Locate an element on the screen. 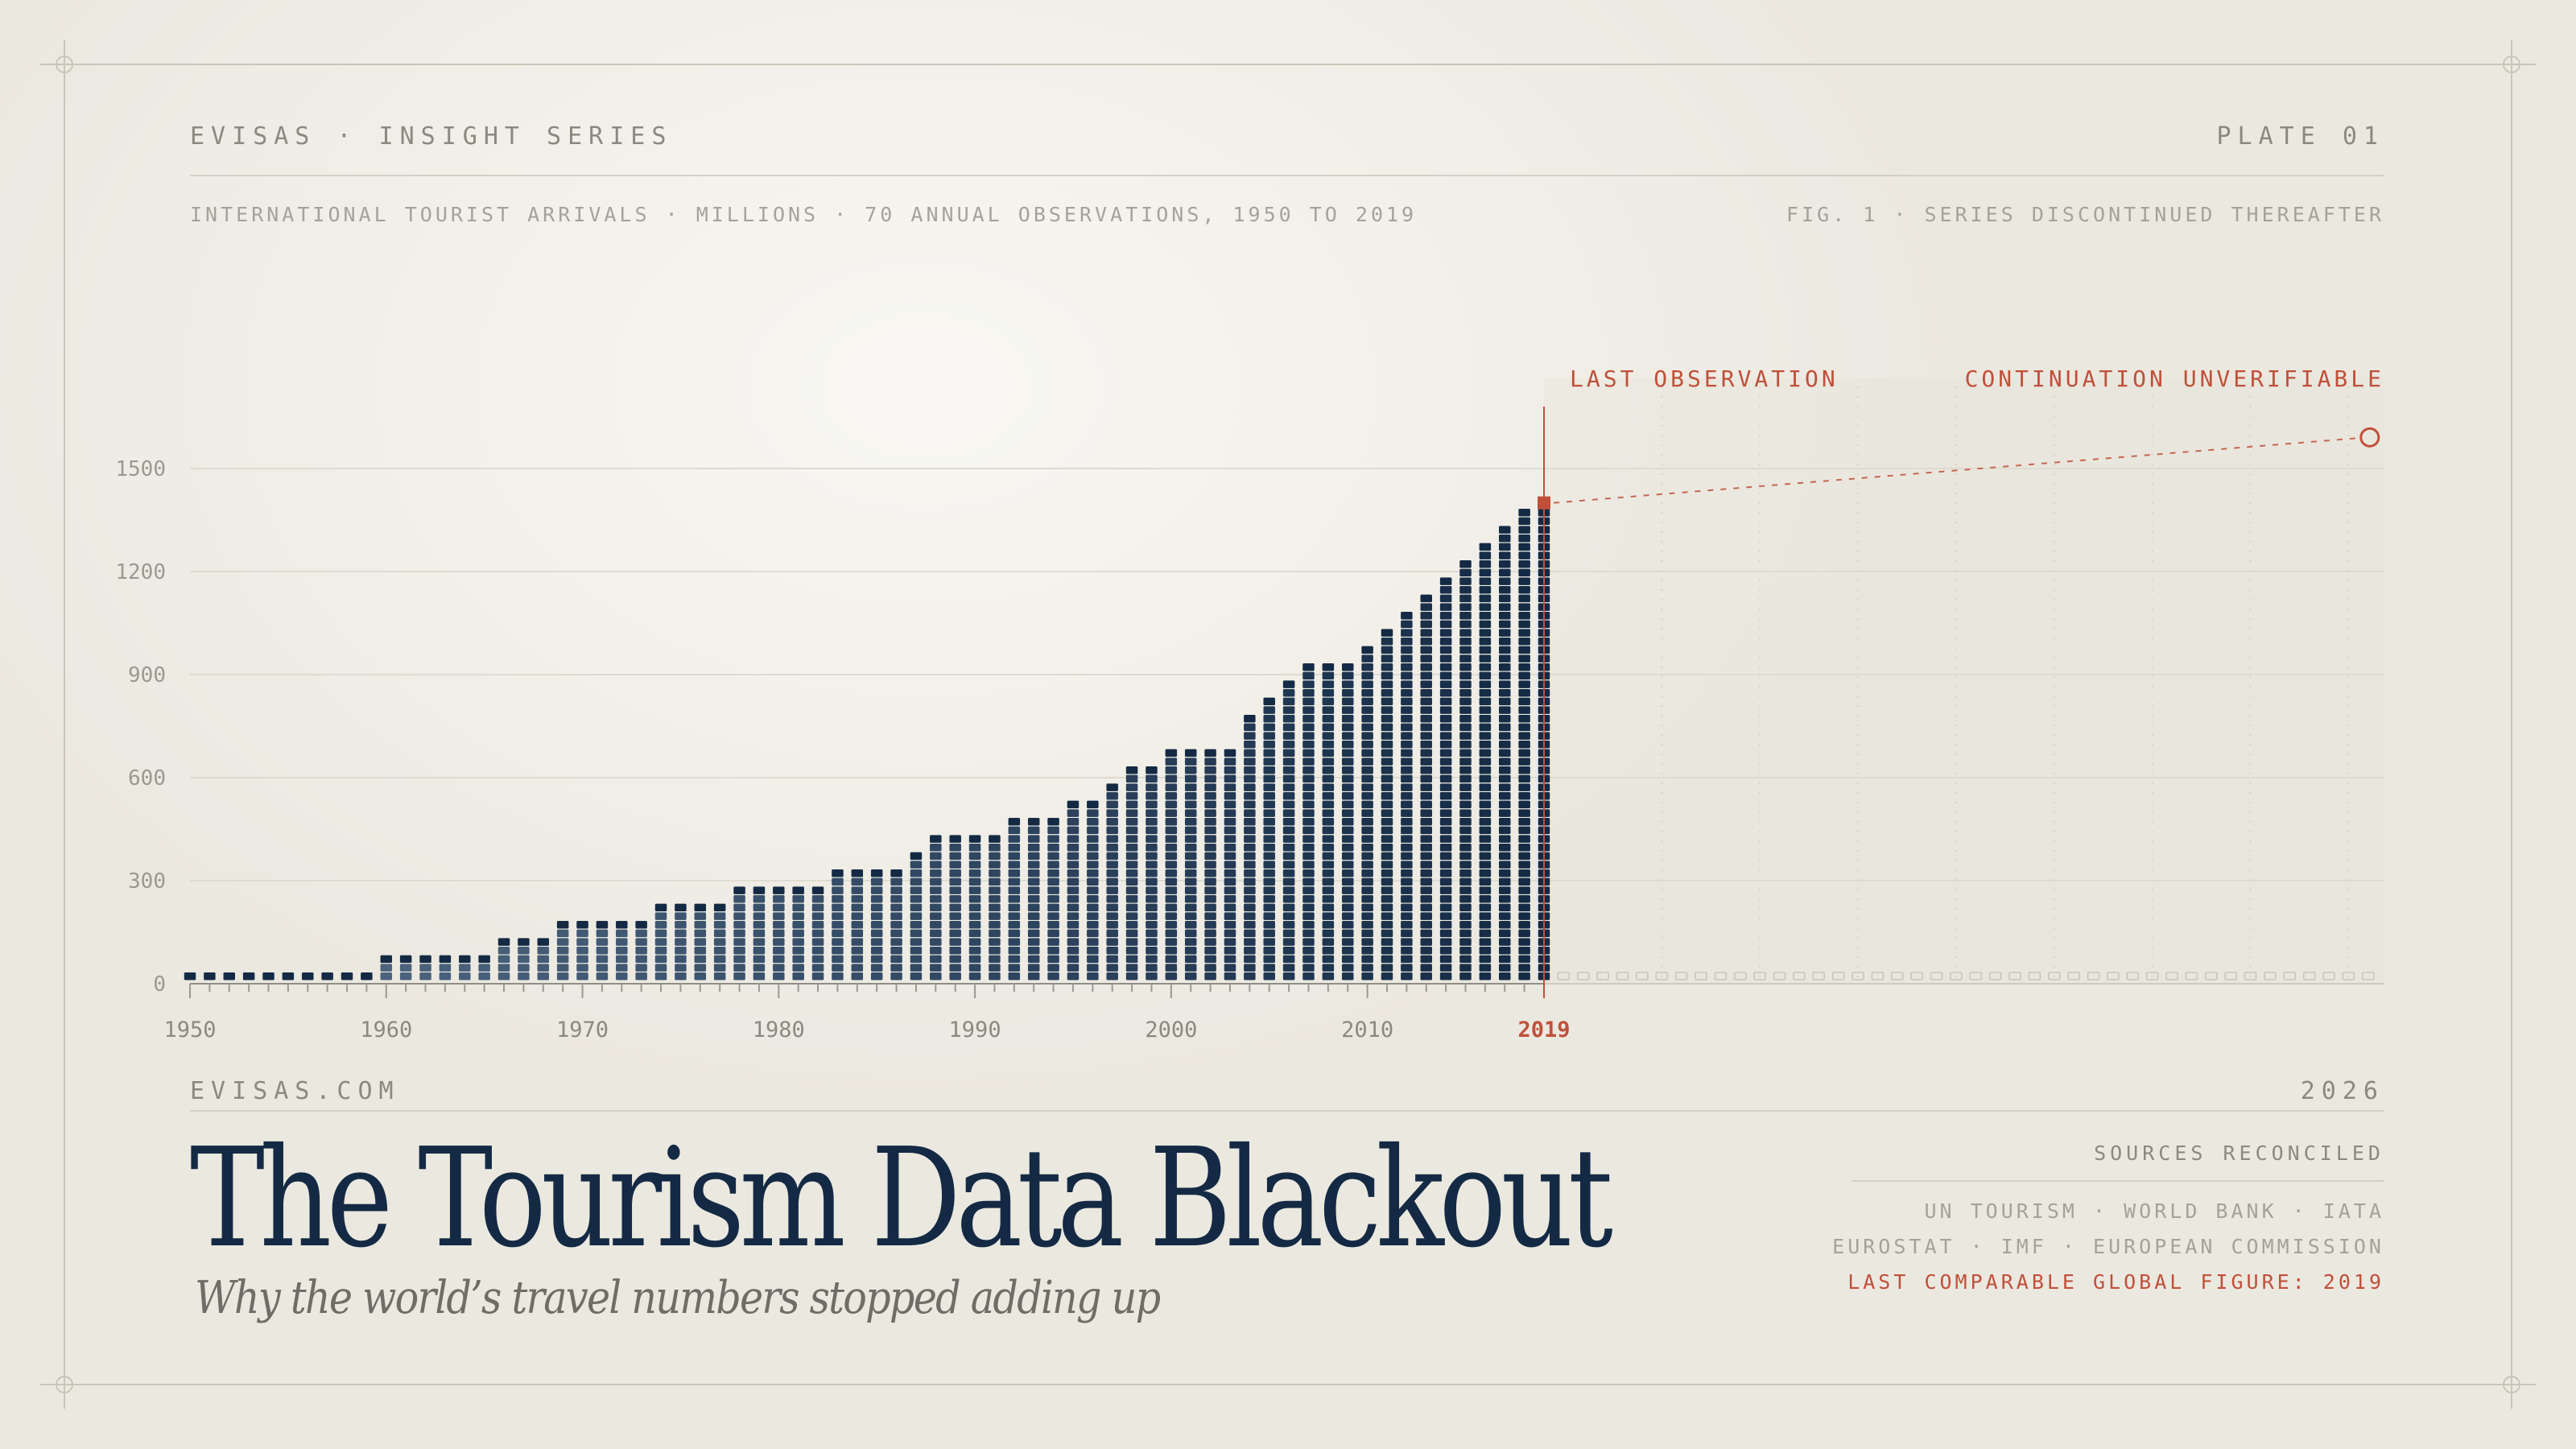 This screenshot has width=2576, height=1449. brand-label: EVISAS · INSIGHT SERIES is located at coordinates (431, 136).